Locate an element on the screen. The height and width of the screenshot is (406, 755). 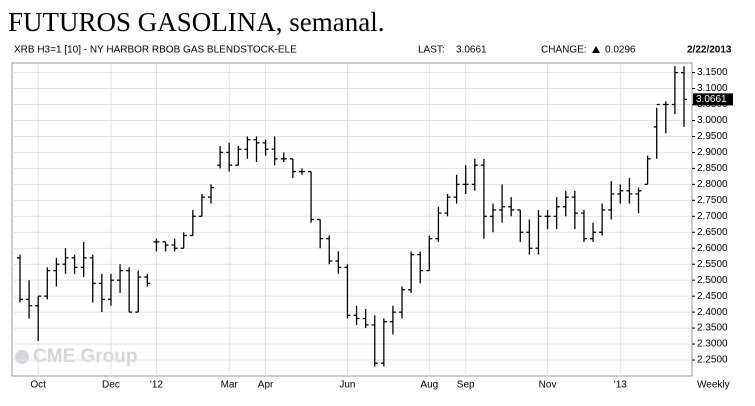
watermark-text: CME Group is located at coordinates (85, 356).